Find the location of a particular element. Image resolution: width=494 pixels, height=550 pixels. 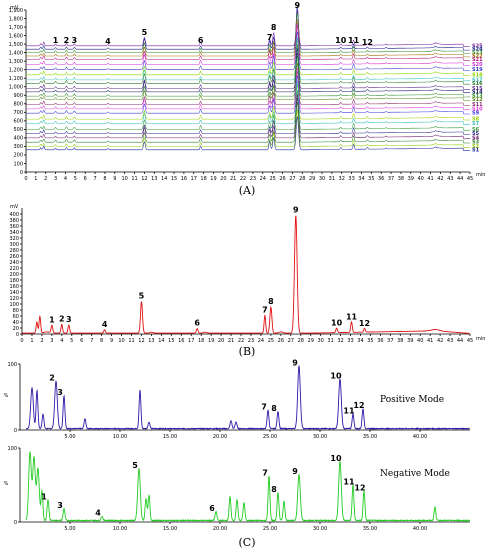

panel-a-x-tick-label: 22 is located at coordinates (243, 179).